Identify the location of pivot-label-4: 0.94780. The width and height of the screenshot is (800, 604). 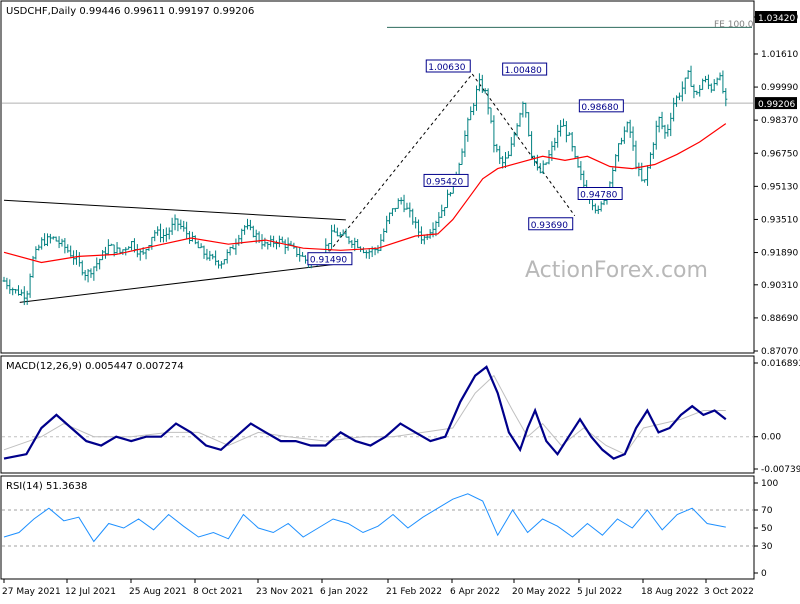
(598, 195).